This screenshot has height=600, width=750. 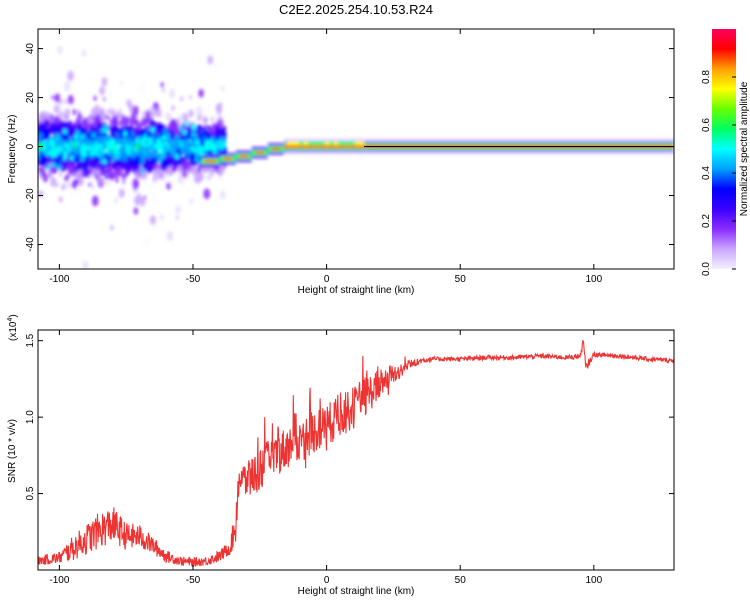 What do you see at coordinates (706, 125) in the screenshot?
I see `colorbar-tick-label: 0.6` at bounding box center [706, 125].